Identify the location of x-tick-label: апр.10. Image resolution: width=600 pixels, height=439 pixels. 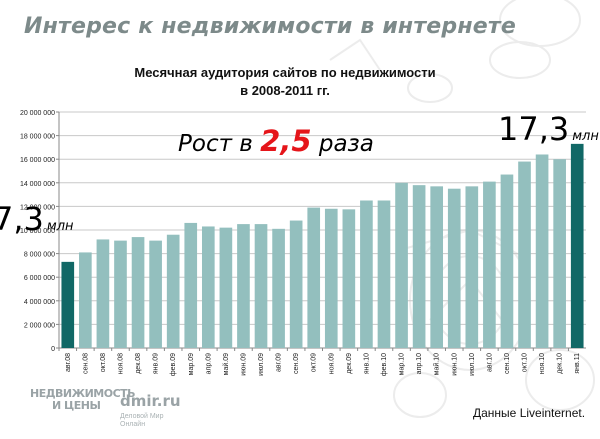
(419, 363).